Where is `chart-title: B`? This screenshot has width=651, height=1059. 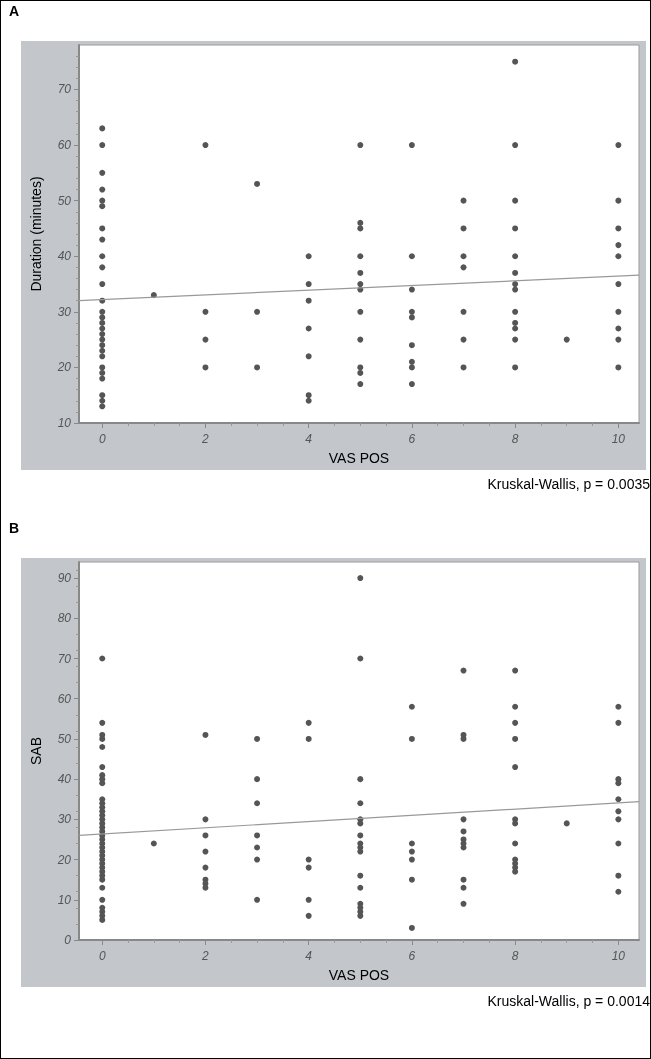 chart-title: B is located at coordinates (14, 528).